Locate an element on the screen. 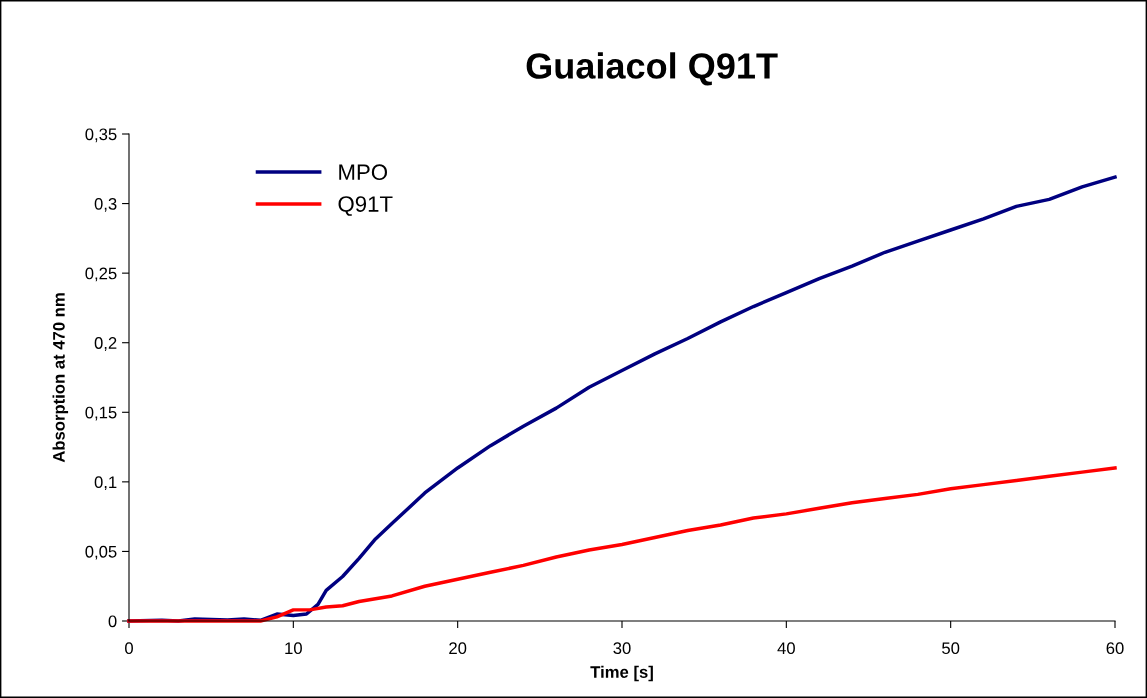 This screenshot has width=1147, height=698. x-tick-label: 0 is located at coordinates (129, 648).